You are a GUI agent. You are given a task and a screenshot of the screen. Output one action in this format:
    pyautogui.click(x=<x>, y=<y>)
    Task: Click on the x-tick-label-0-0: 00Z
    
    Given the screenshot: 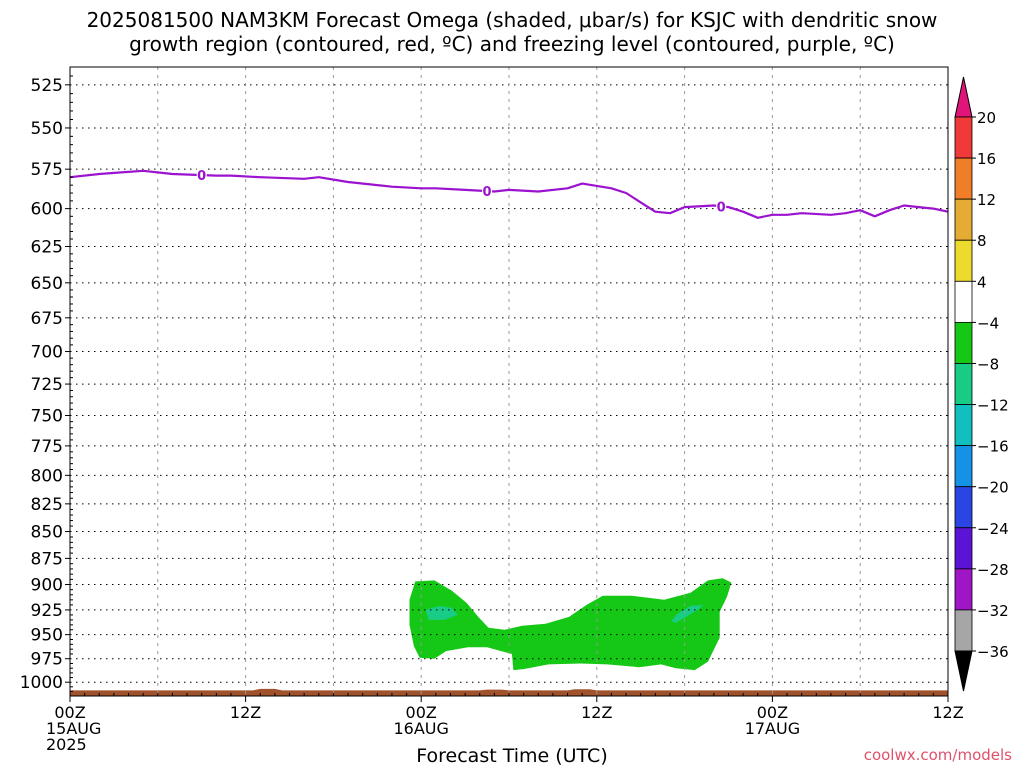 What is the action you would take?
    pyautogui.click(x=69, y=712)
    